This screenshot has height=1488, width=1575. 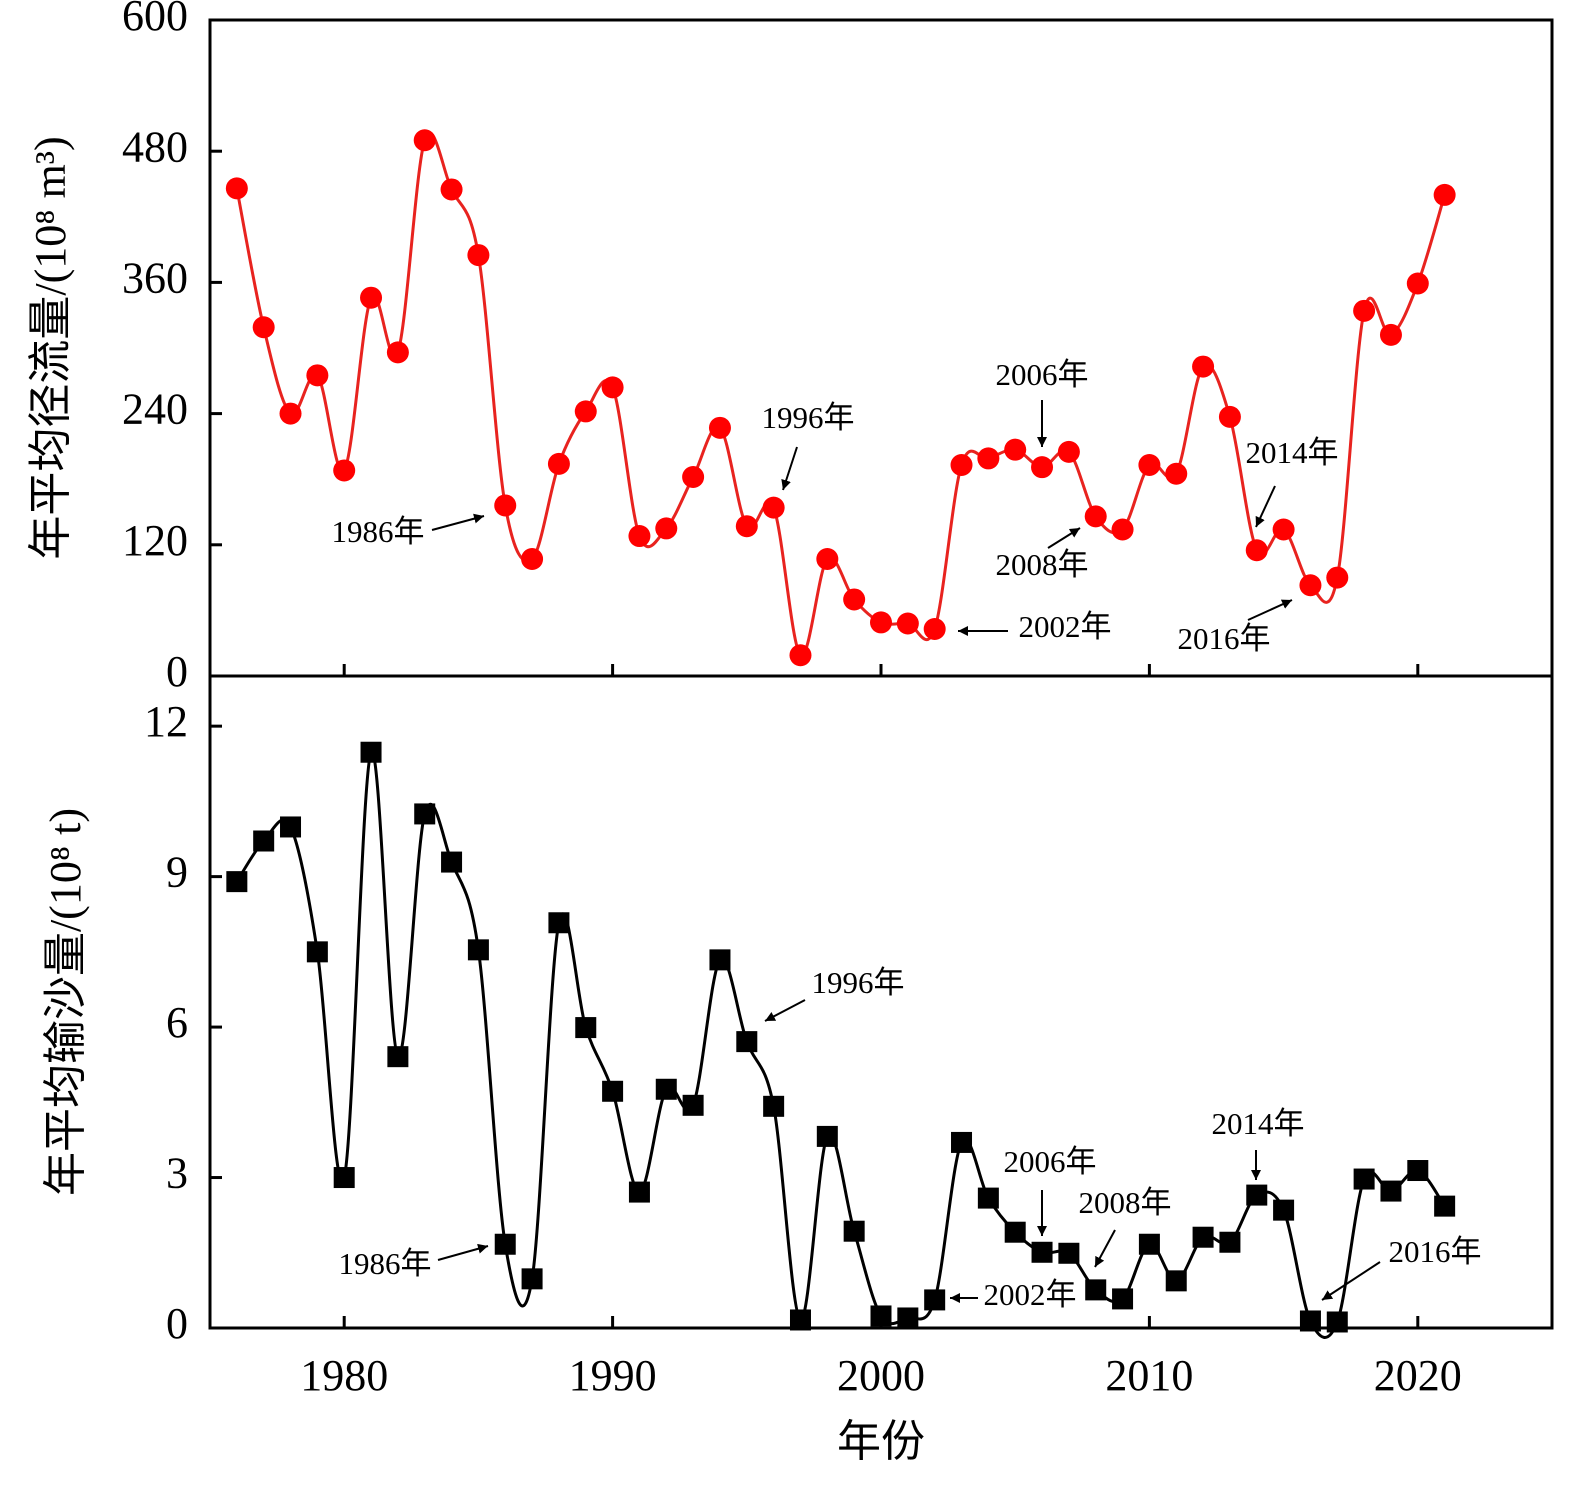 I want to click on annotation: 2002年, so click(x=1065, y=626).